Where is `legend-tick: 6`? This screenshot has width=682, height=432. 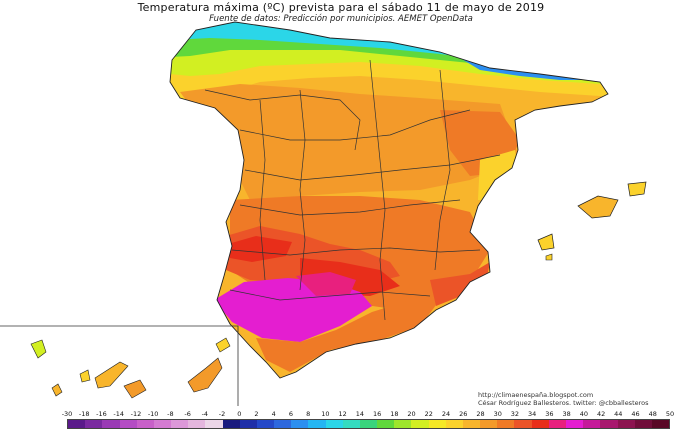 legend-tick: 6 is located at coordinates (291, 414).